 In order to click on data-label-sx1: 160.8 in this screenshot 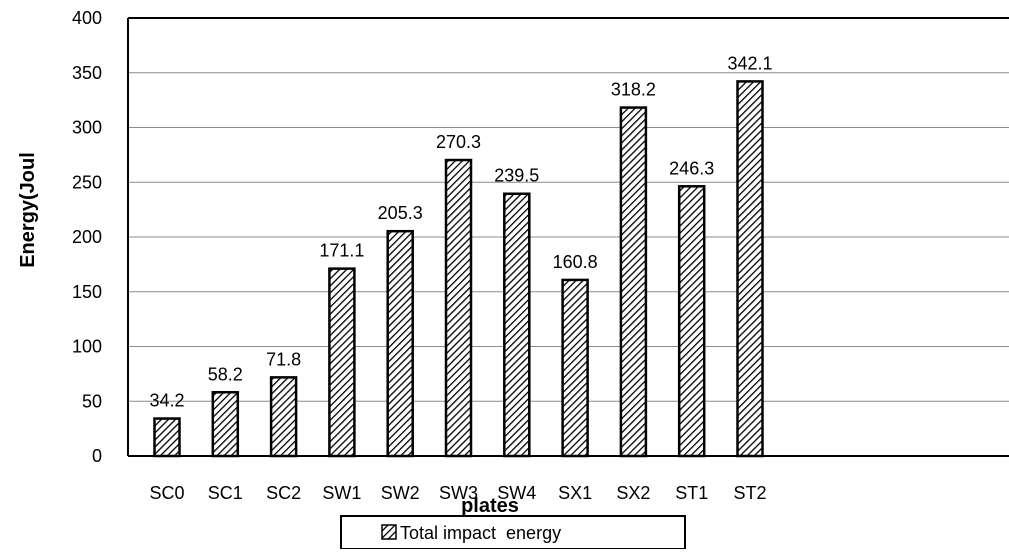, I will do `click(575, 262)`.